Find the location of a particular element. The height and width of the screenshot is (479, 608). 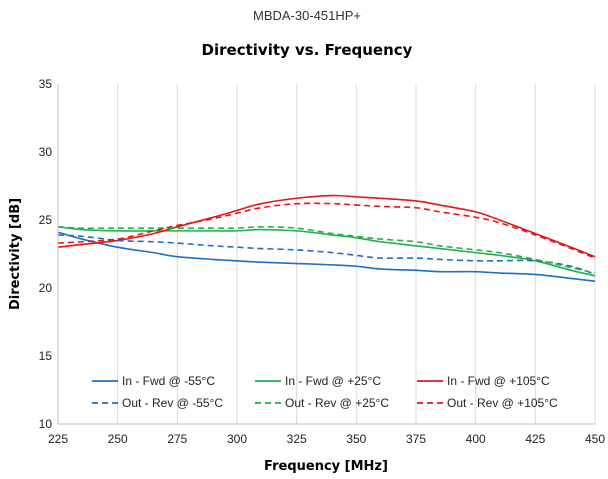

x-tick-label: 275 is located at coordinates (177, 439).